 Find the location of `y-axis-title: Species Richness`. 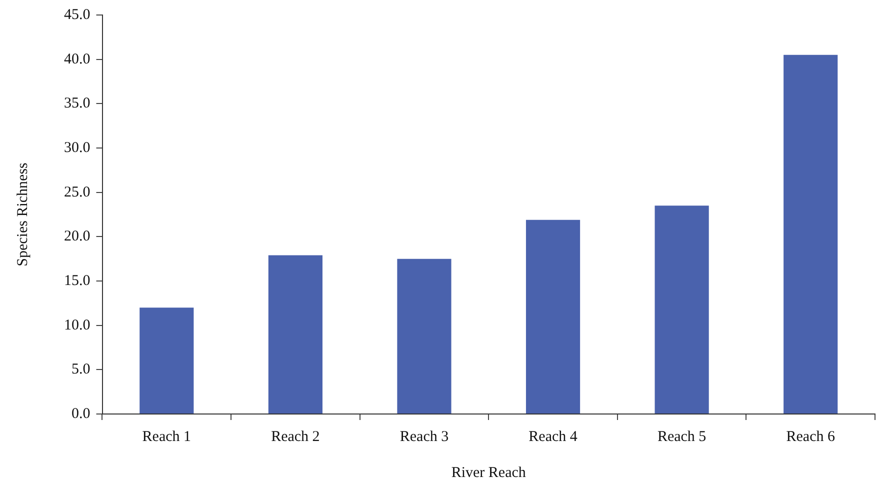

y-axis-title: Species Richness is located at coordinates (22, 214).